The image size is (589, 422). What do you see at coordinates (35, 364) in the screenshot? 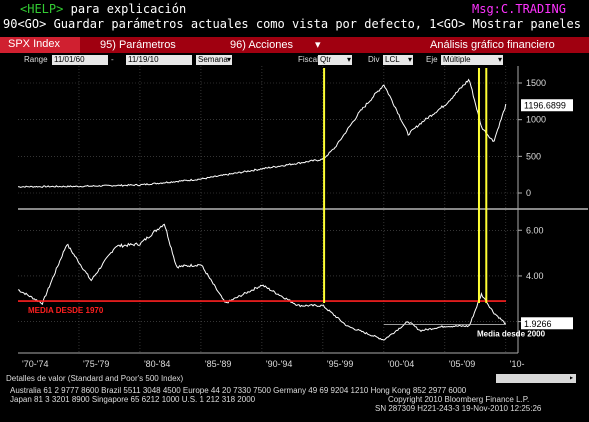
I see `x-tick-label: '70-'74` at bounding box center [35, 364].